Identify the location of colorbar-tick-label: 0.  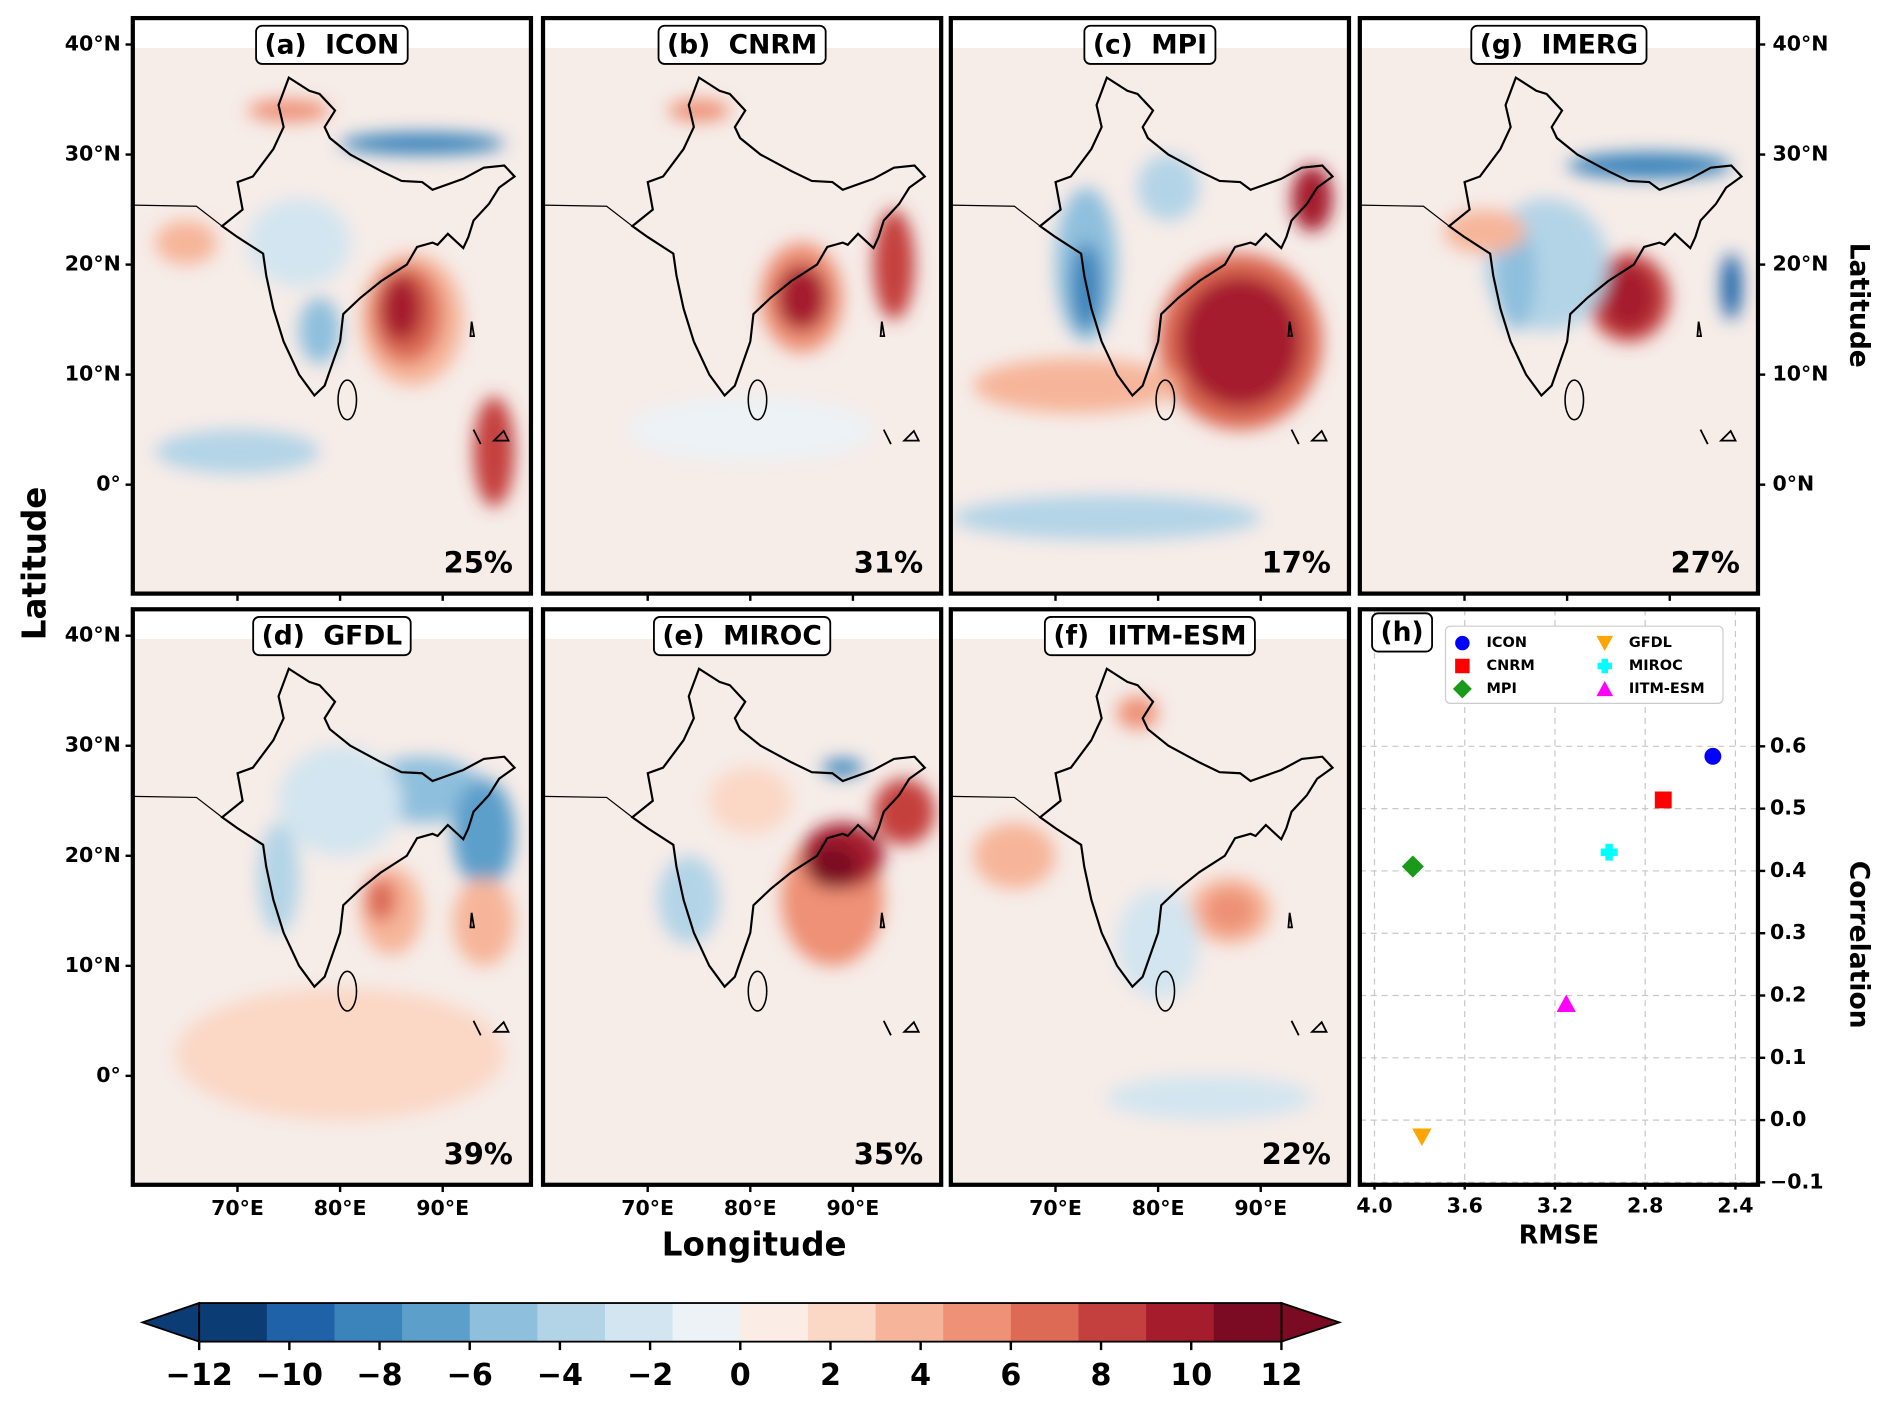
(740, 1375).